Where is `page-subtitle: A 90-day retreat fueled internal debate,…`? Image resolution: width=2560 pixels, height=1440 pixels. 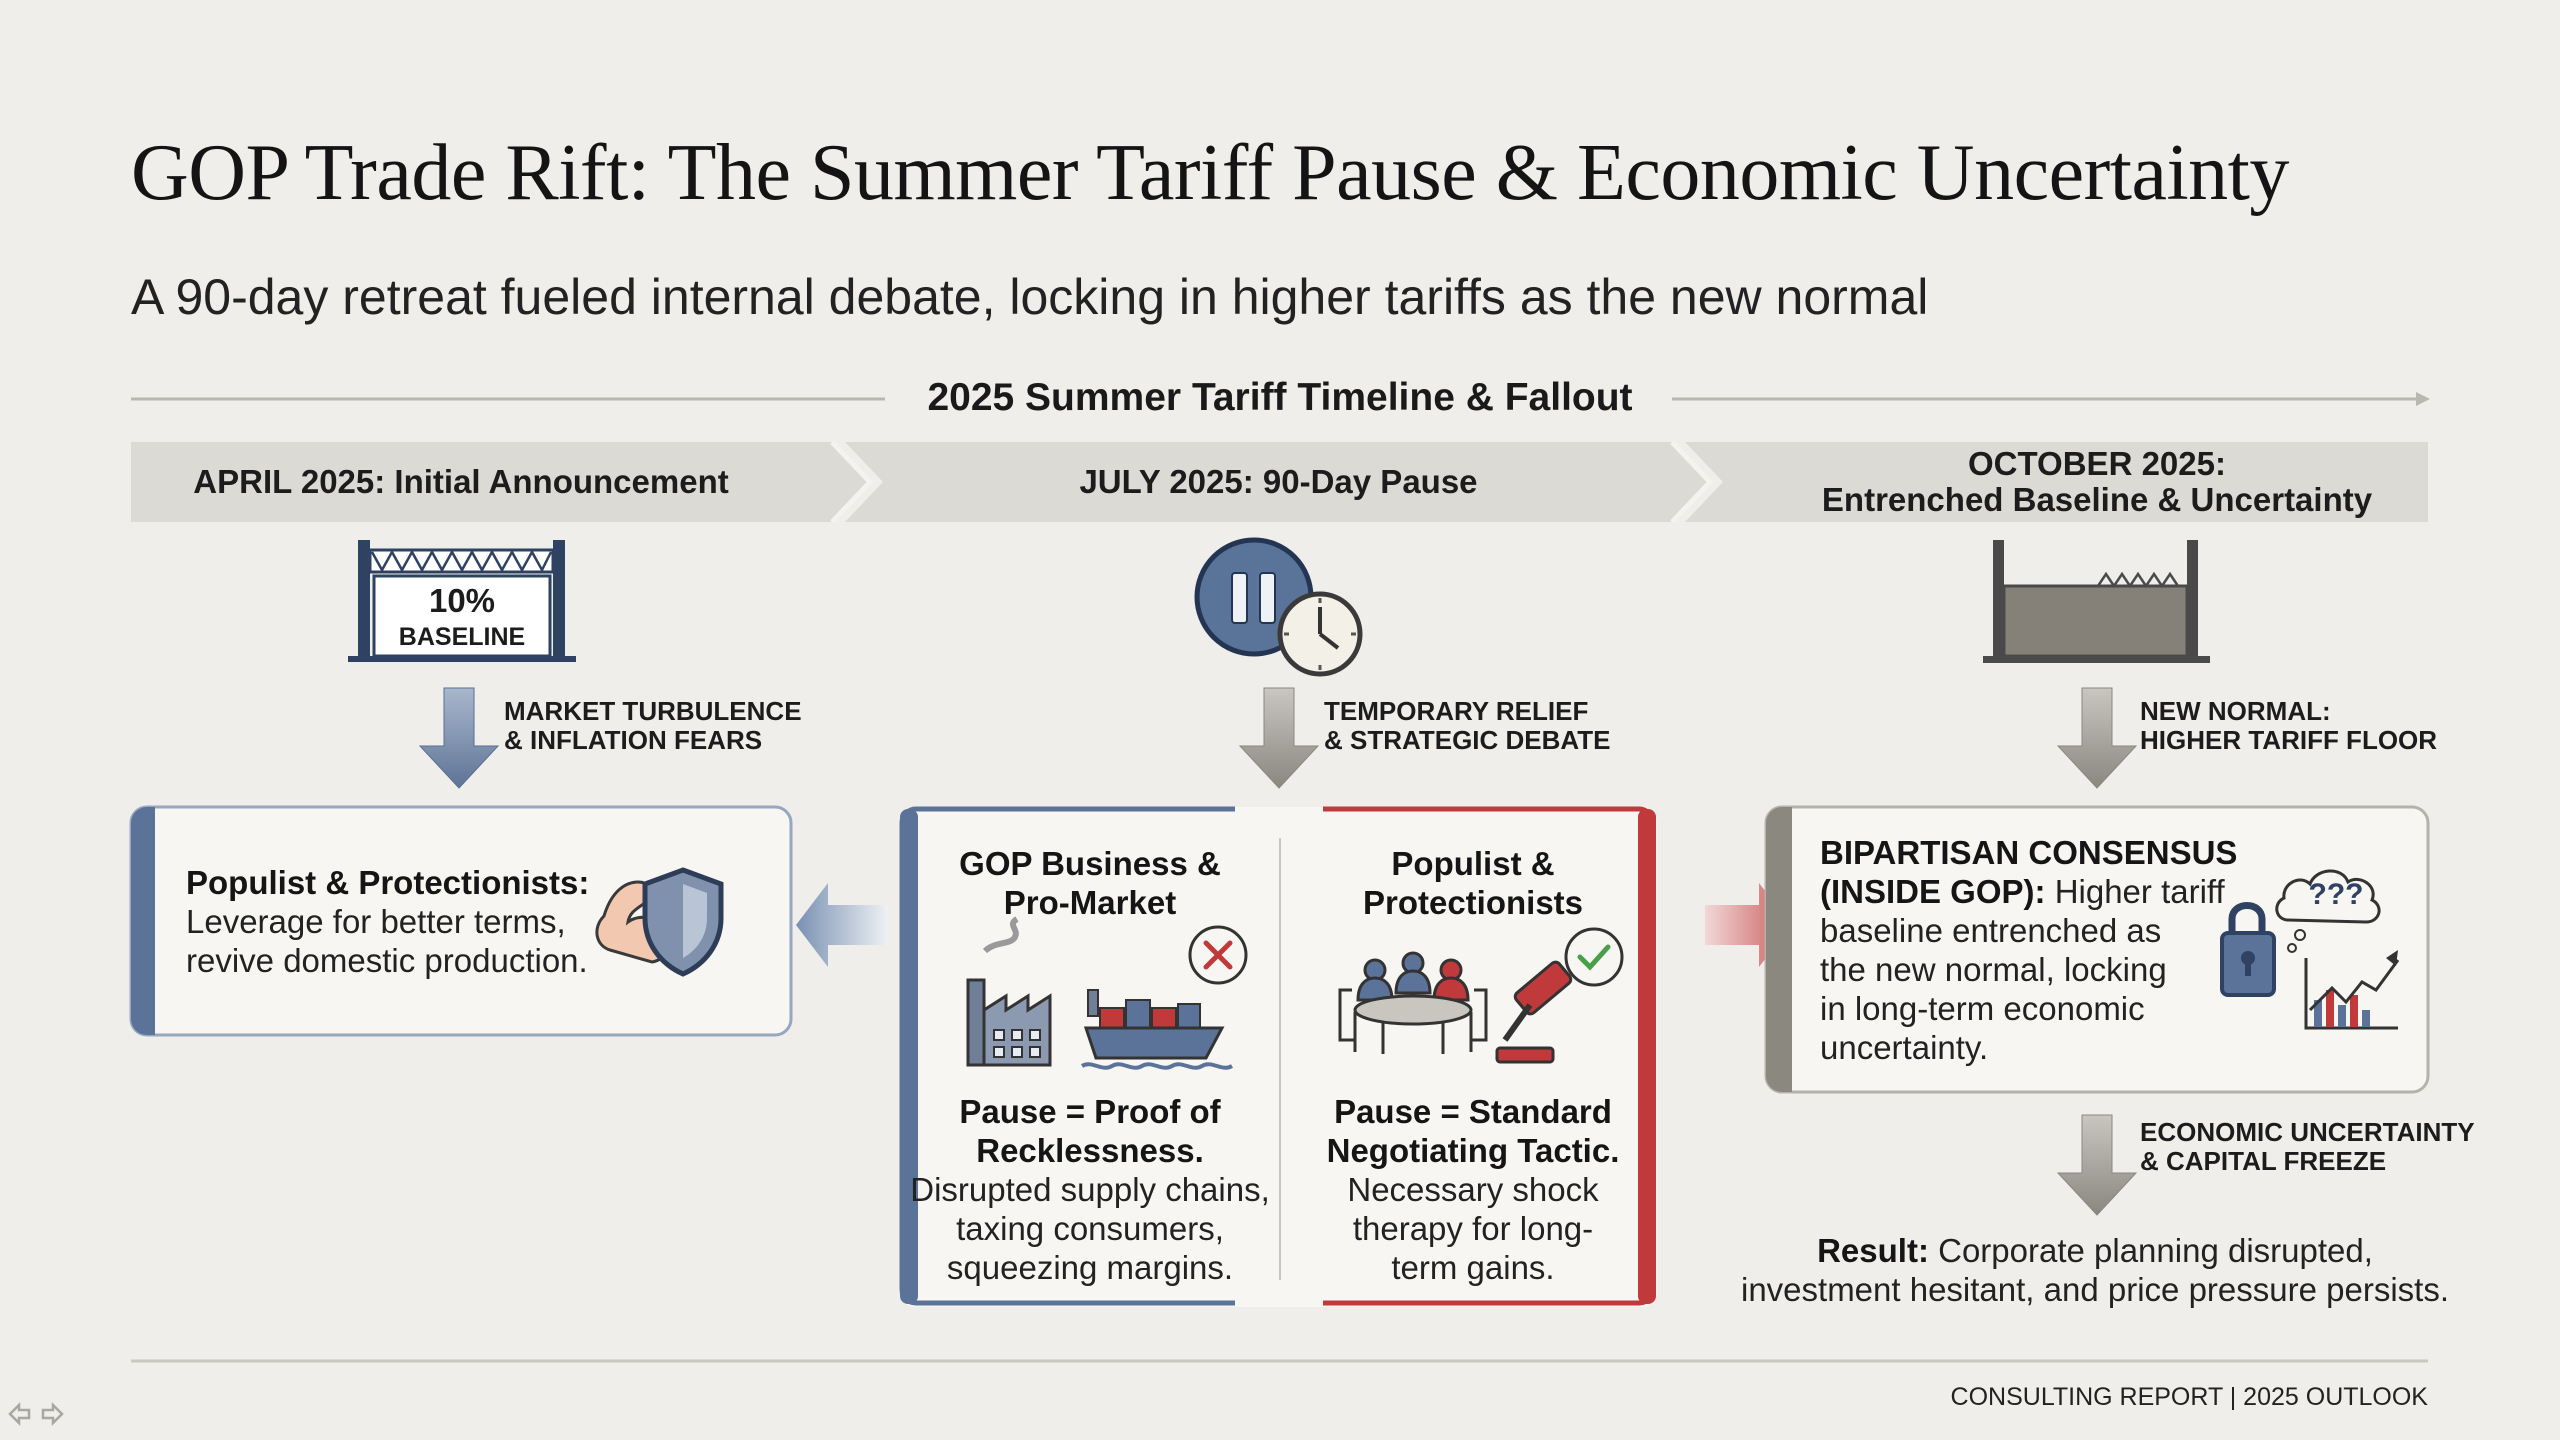
page-subtitle: A 90-day retreat fueled internal debate,… is located at coordinates (1030, 297).